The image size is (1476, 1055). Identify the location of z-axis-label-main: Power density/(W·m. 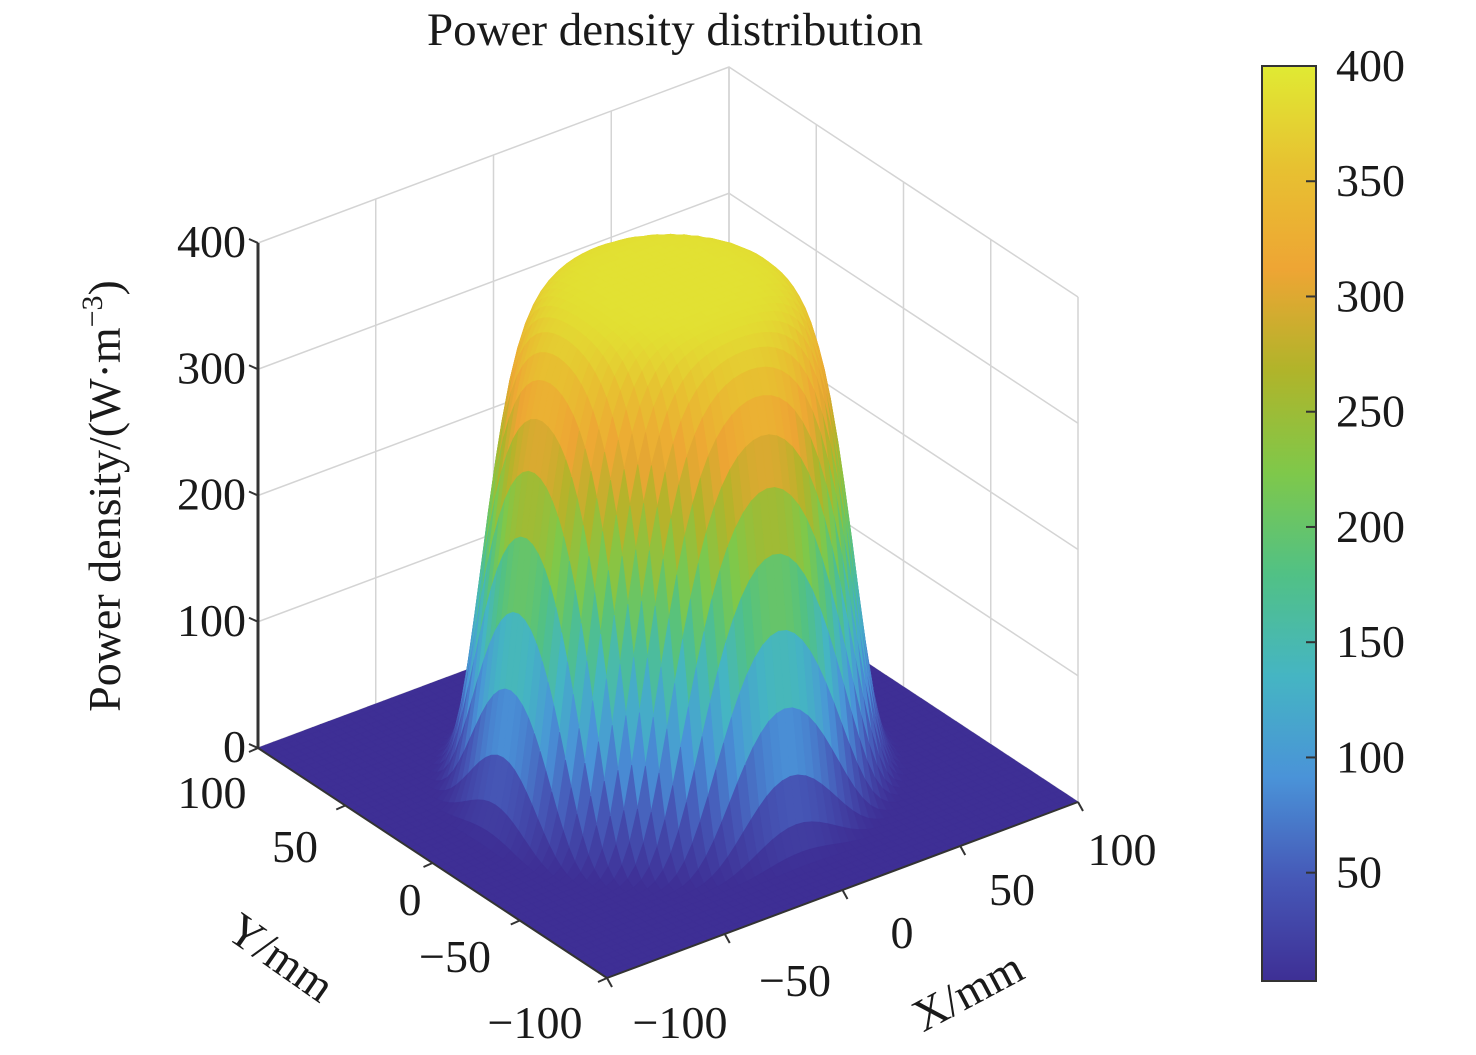
(104, 519).